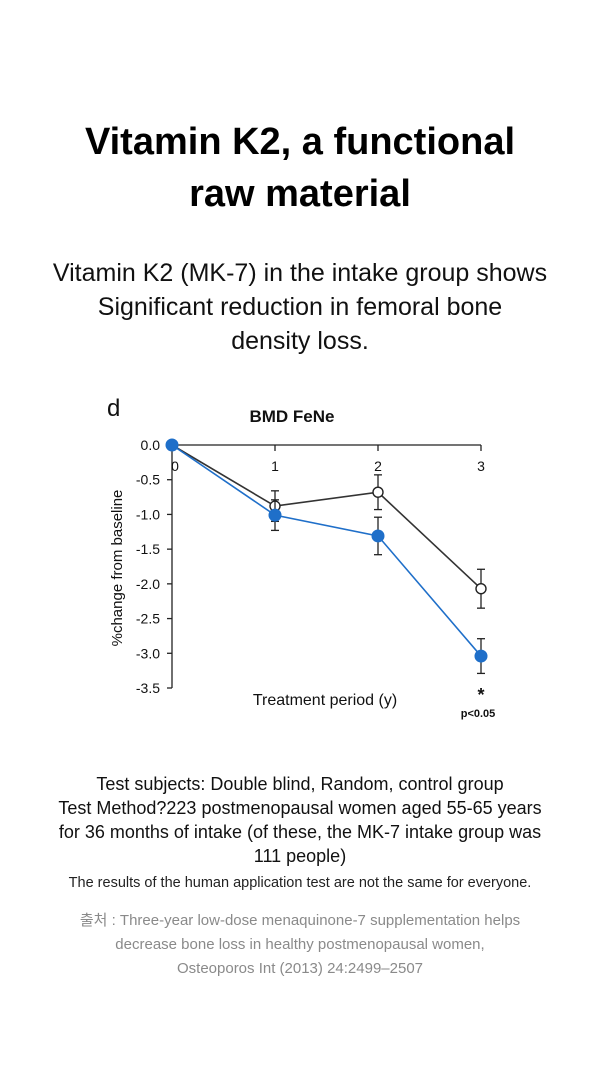 This screenshot has height=1075, width=600. I want to click on page-title-line: Vitamin K2, a functional, so click(300, 142).